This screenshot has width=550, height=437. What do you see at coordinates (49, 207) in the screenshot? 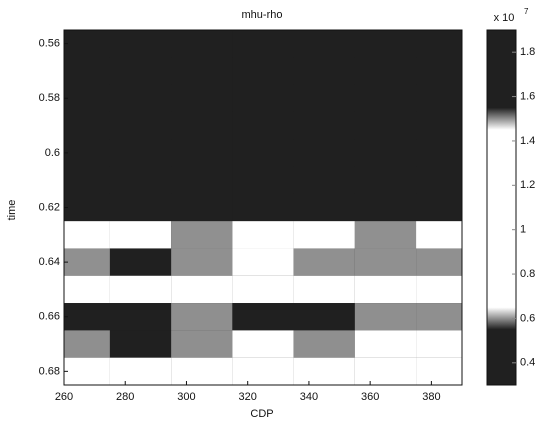
I see `y-tick-label: 0.62` at bounding box center [49, 207].